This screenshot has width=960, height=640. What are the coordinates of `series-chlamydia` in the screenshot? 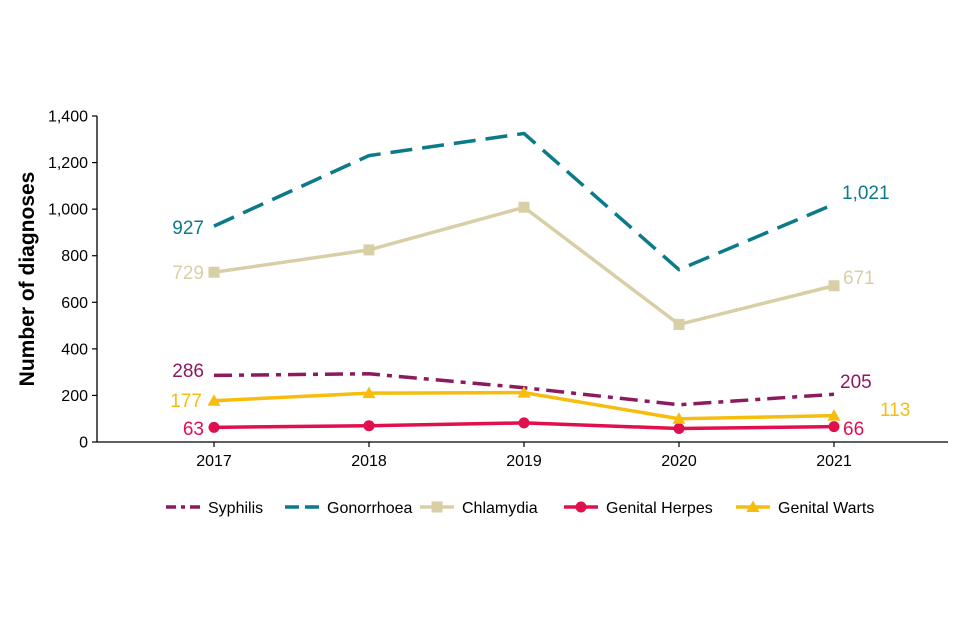 It's located at (524, 265).